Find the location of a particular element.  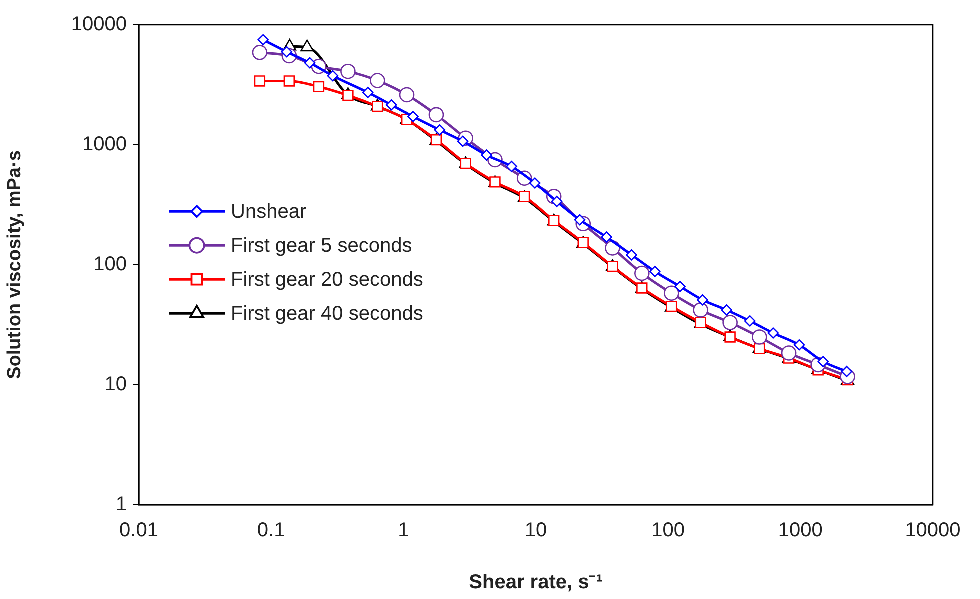

x-tick-label: 10000 is located at coordinates (933, 531).